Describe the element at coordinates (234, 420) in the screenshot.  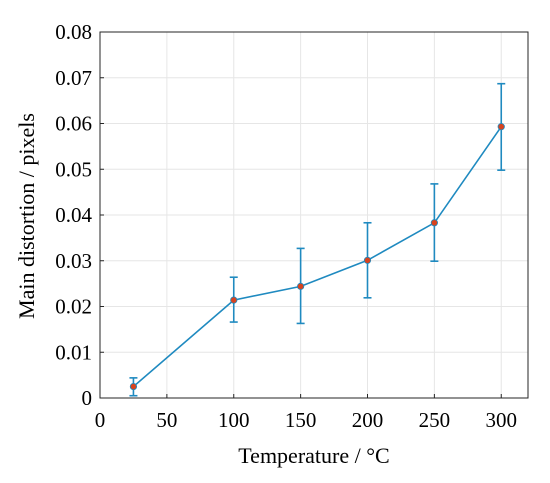
I see `x-tick-label: 100` at that location.